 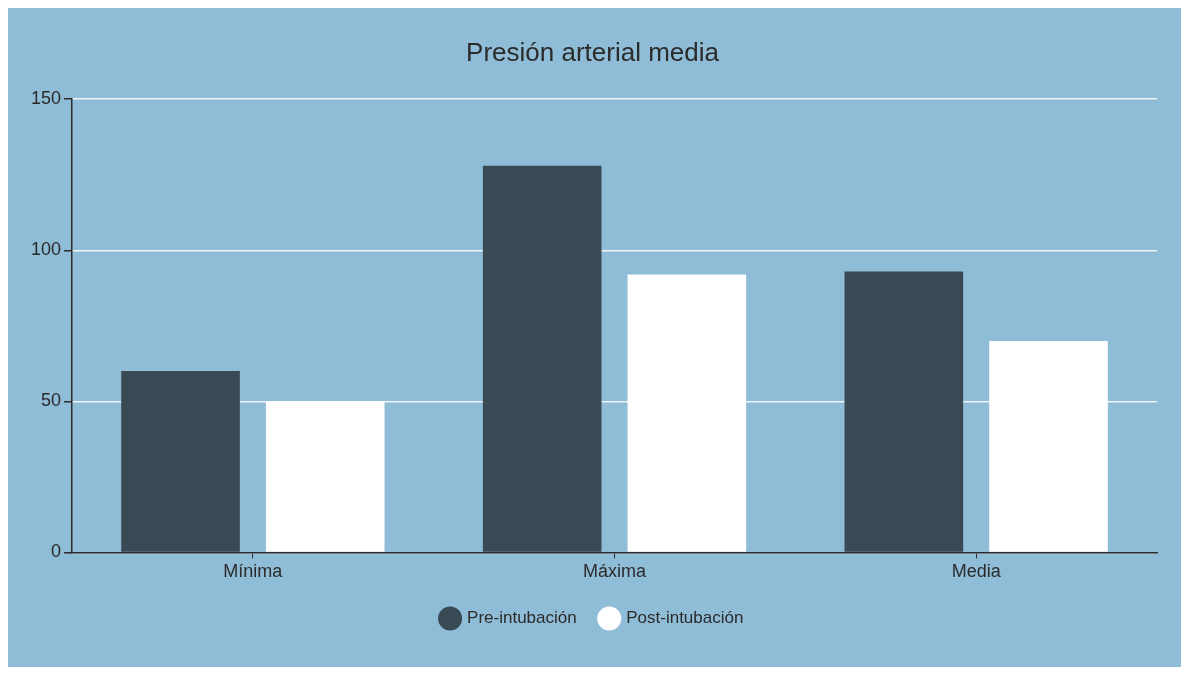 What do you see at coordinates (51, 400) in the screenshot?
I see `y-tick-label: 50` at bounding box center [51, 400].